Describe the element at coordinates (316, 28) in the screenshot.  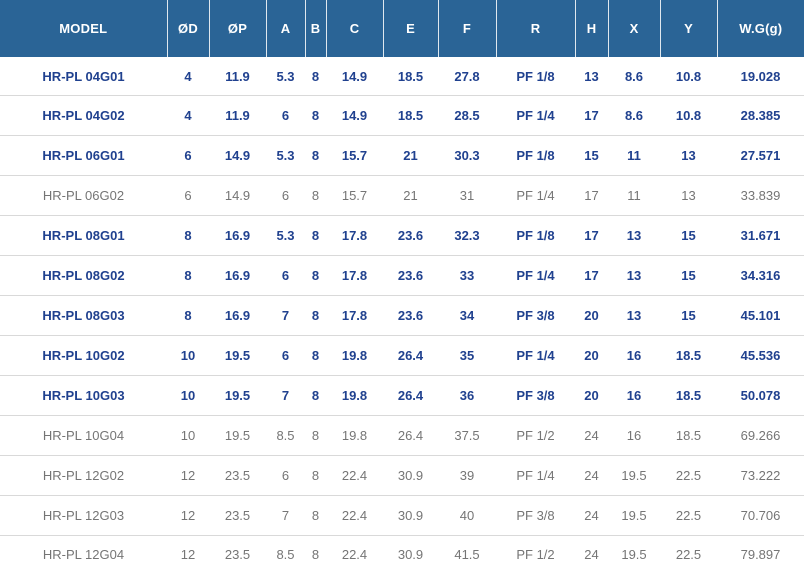
I see `column-header-b: B` at that location.